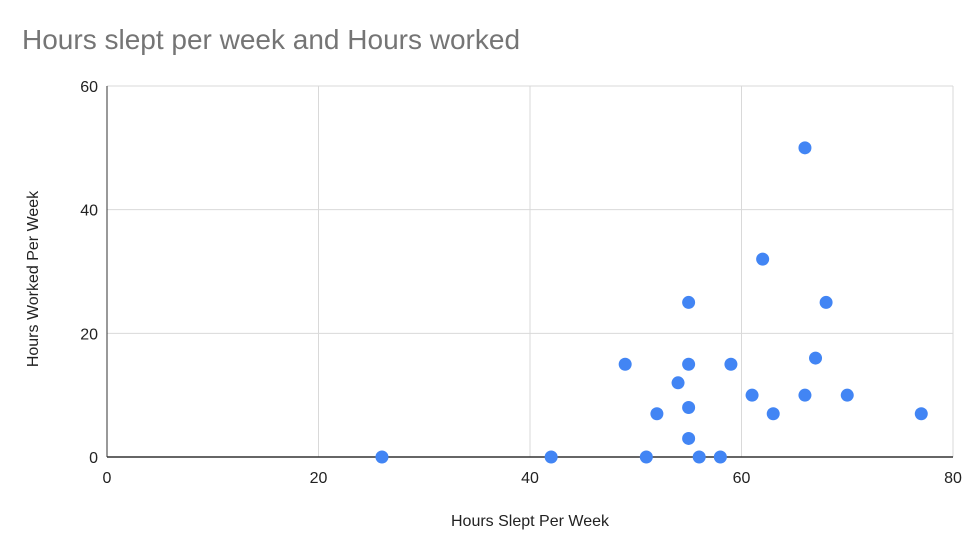 The height and width of the screenshot is (549, 980). Describe the element at coordinates (89, 211) in the screenshot. I see `y-tick-label: 40` at that location.